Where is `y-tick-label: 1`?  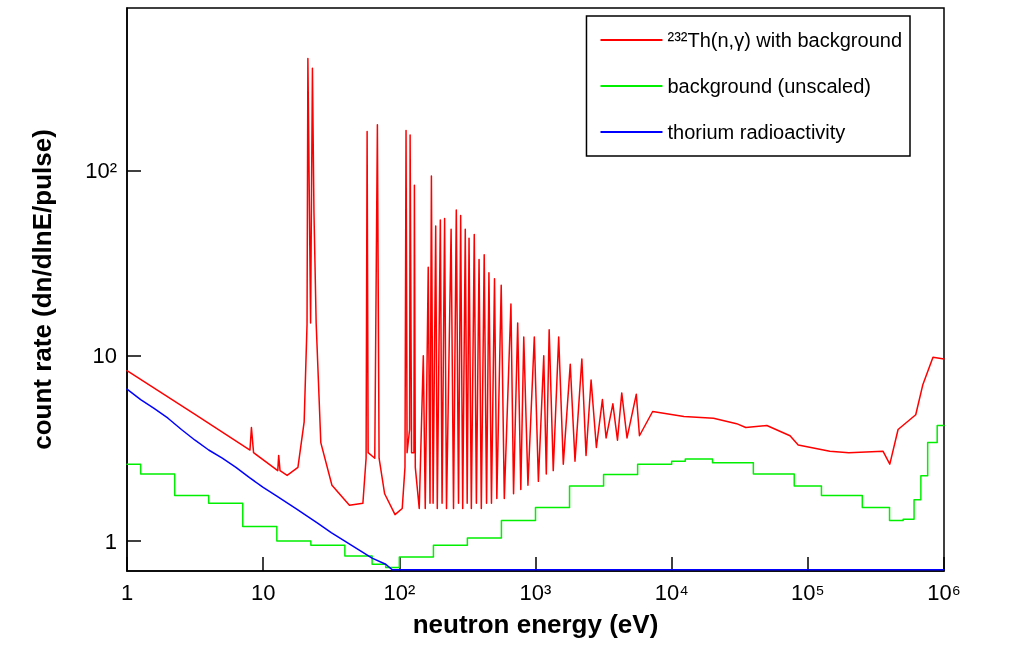 y-tick-label: 1 is located at coordinates (110, 541).